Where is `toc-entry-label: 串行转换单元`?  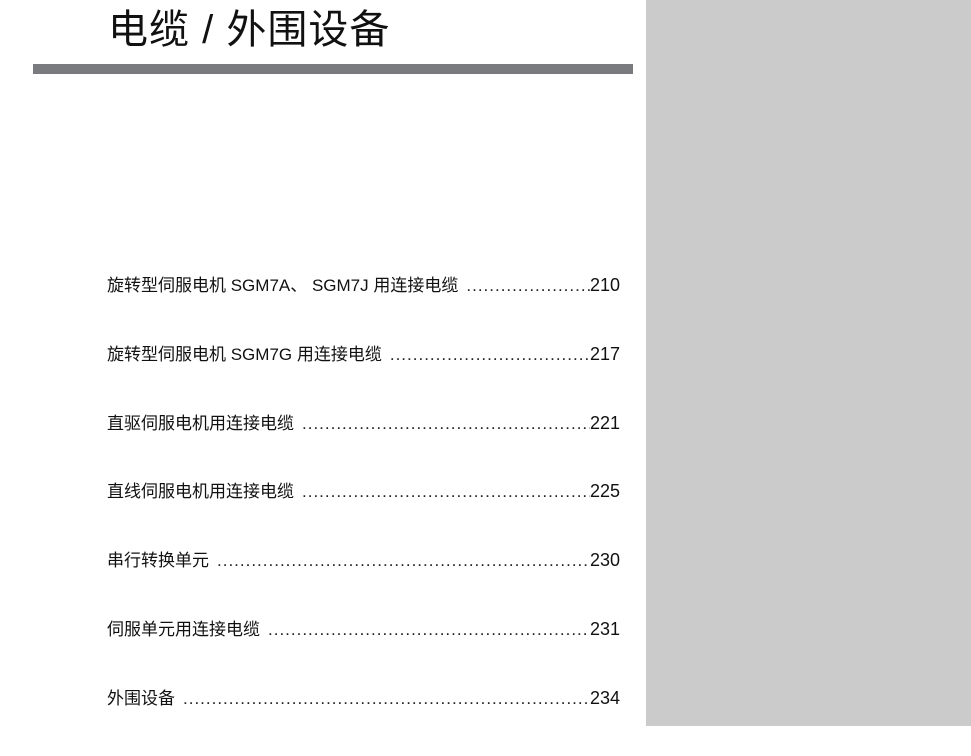 toc-entry-label: 串行转换单元 is located at coordinates (158, 561).